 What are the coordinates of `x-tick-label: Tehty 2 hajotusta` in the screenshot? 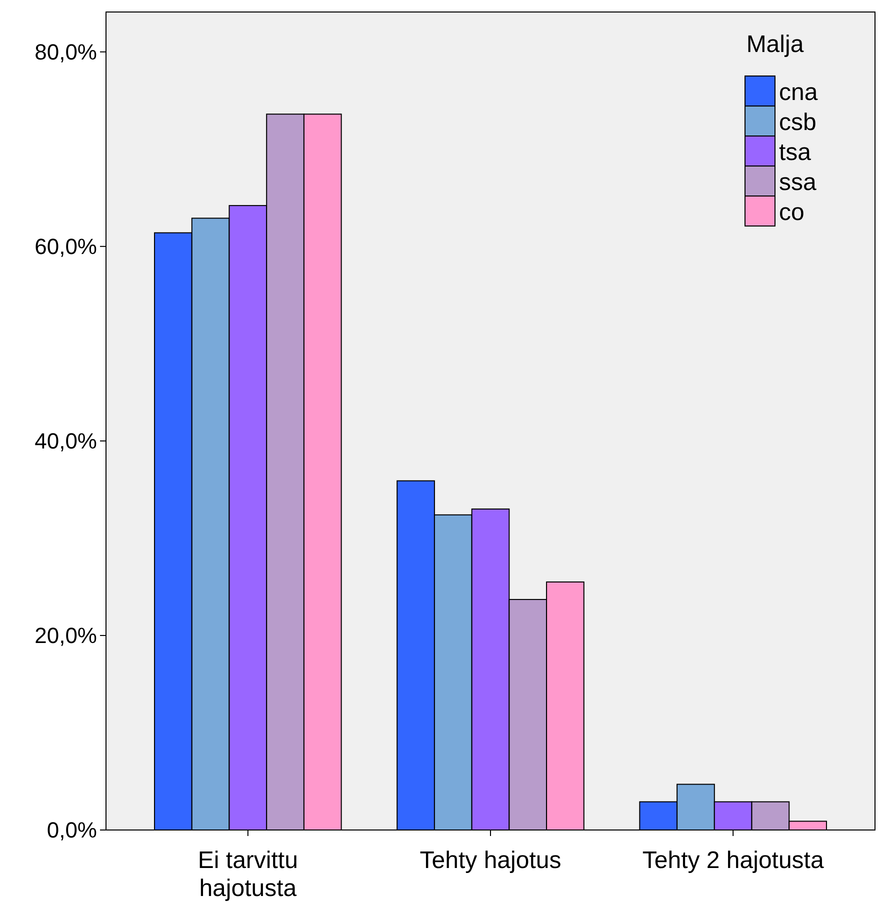 It's located at (733, 860).